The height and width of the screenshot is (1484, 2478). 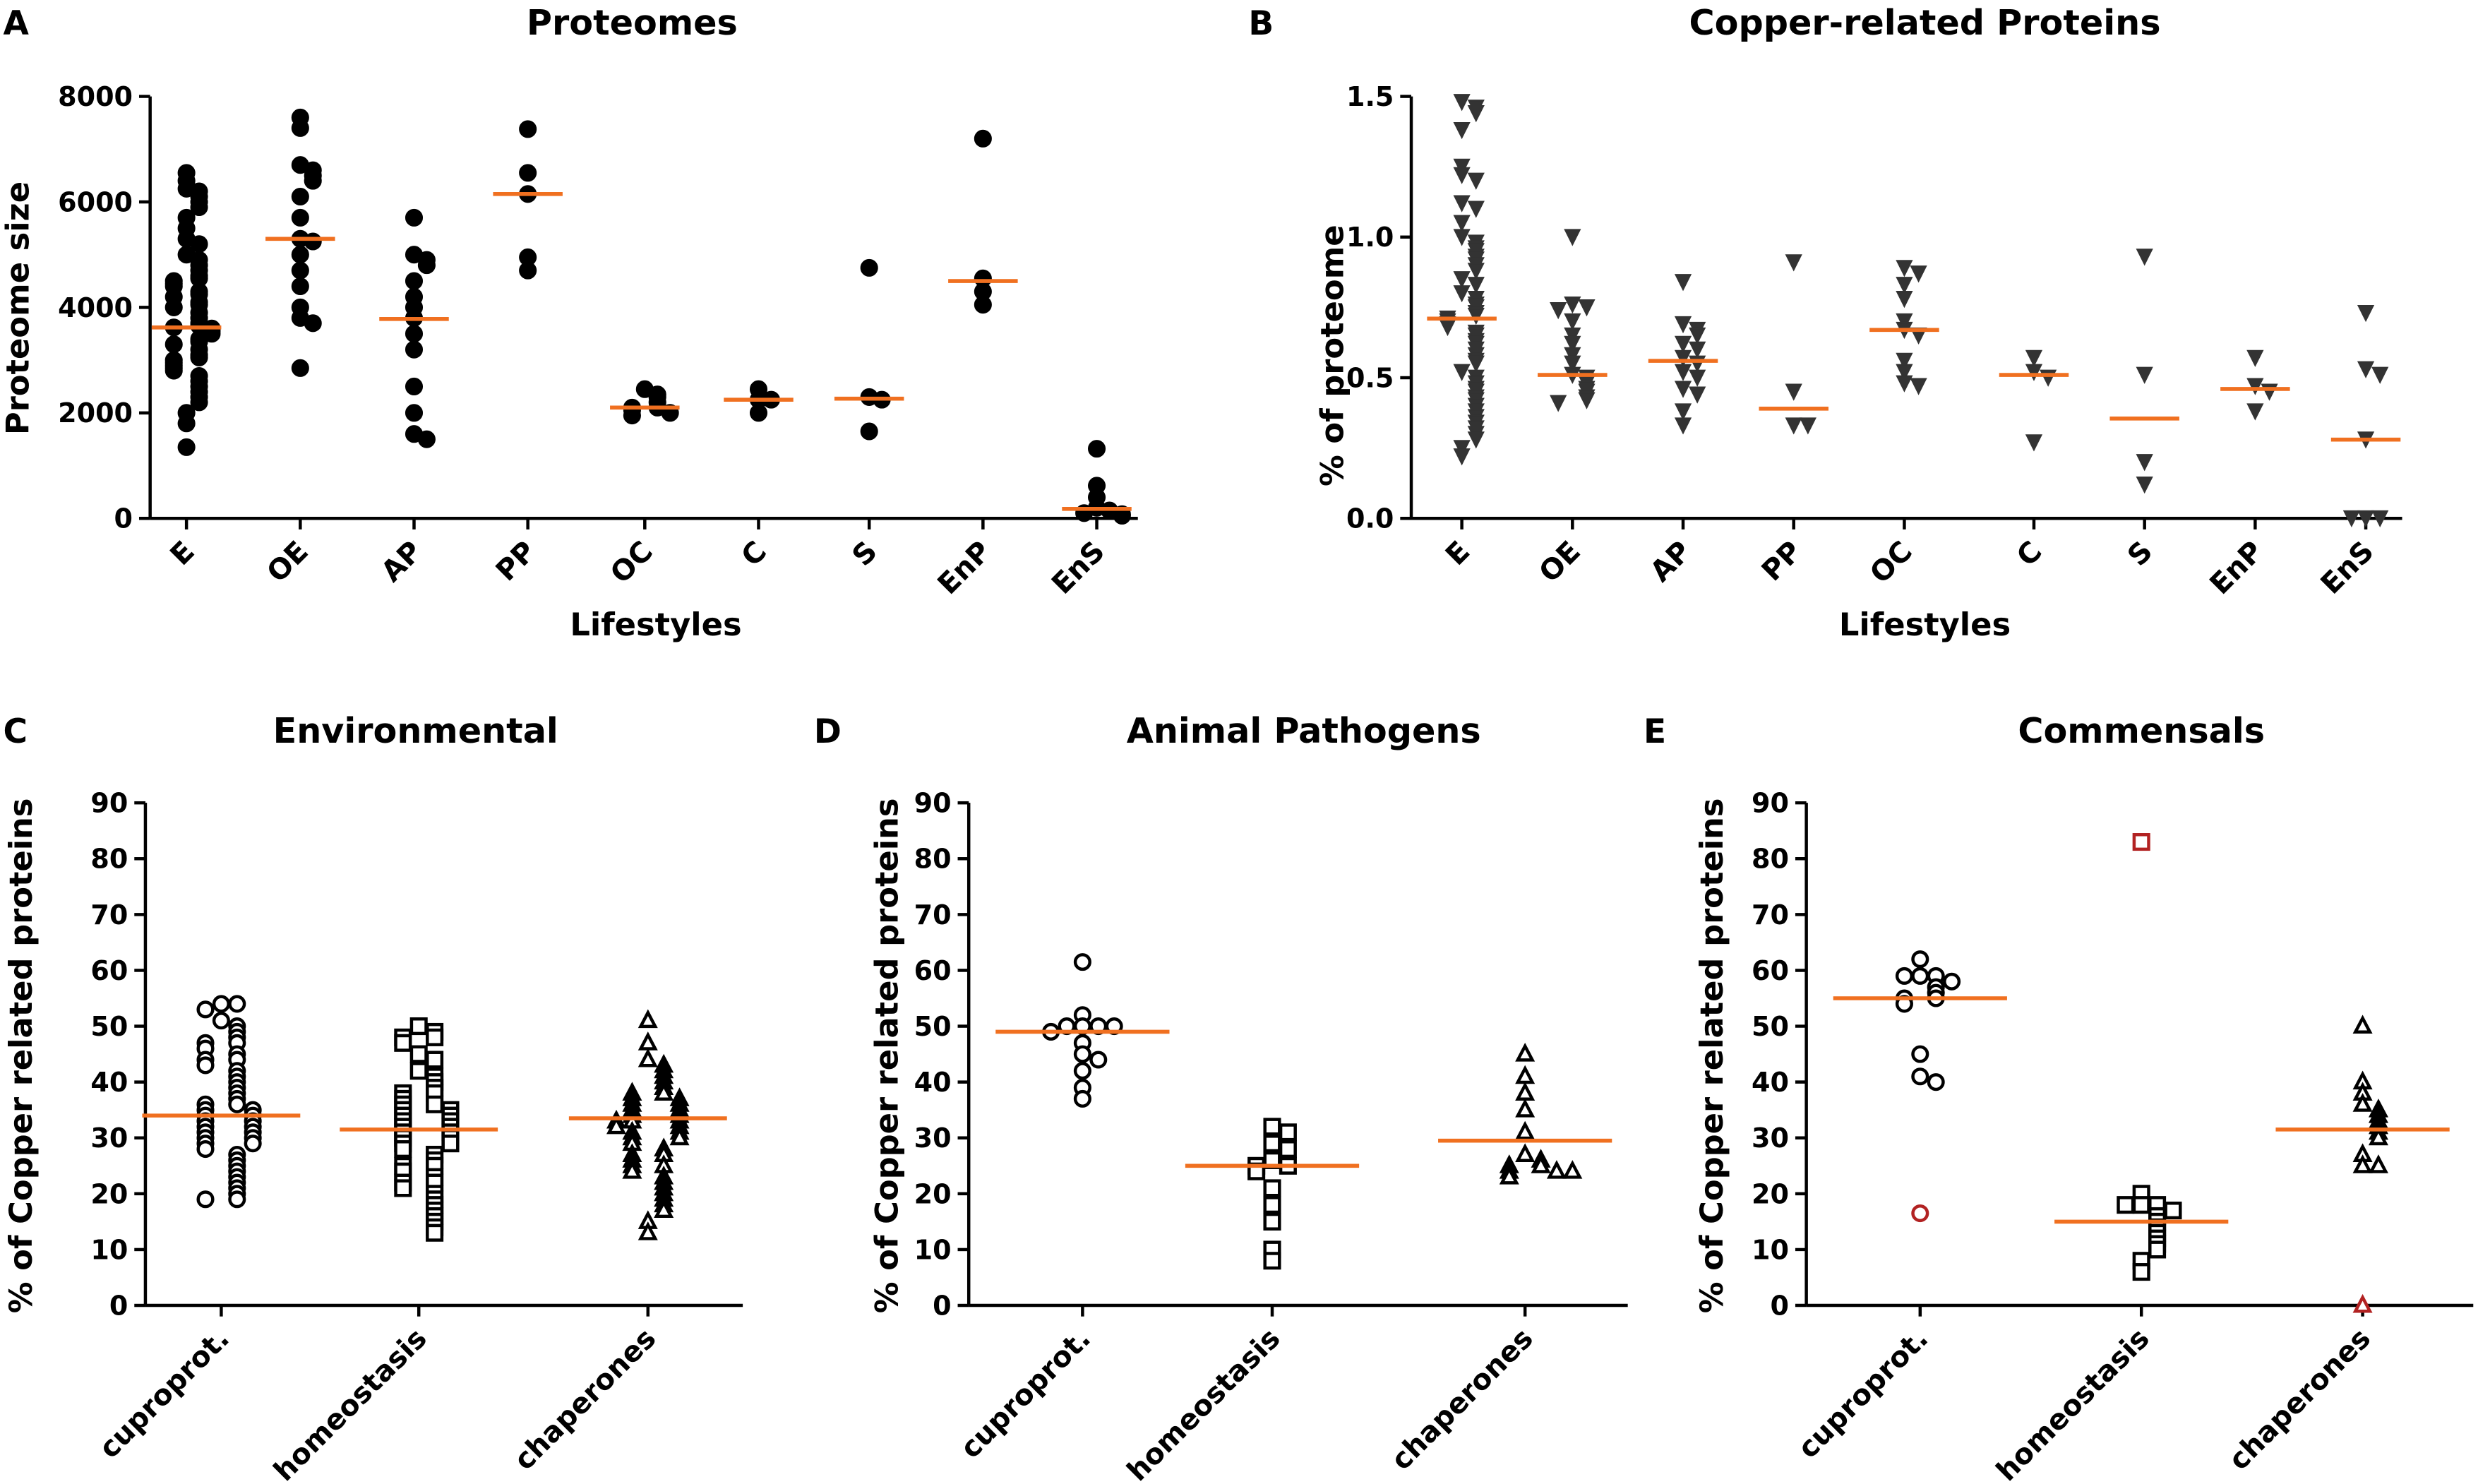 I want to click on x-axis-label: Lifestyles, so click(x=1925, y=625).